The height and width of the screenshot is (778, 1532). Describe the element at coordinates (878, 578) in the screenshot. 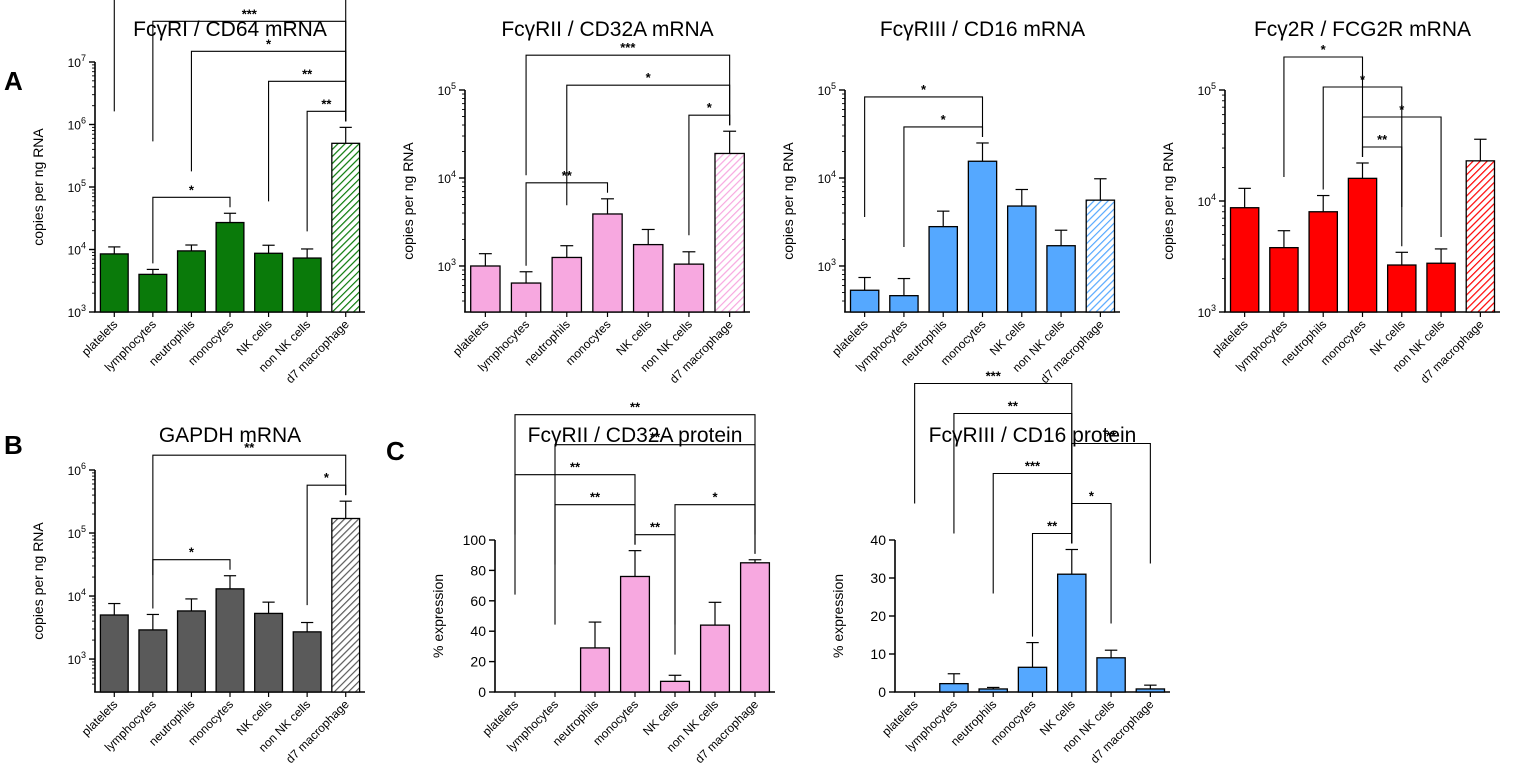

I see `y-tick-label: 30` at that location.